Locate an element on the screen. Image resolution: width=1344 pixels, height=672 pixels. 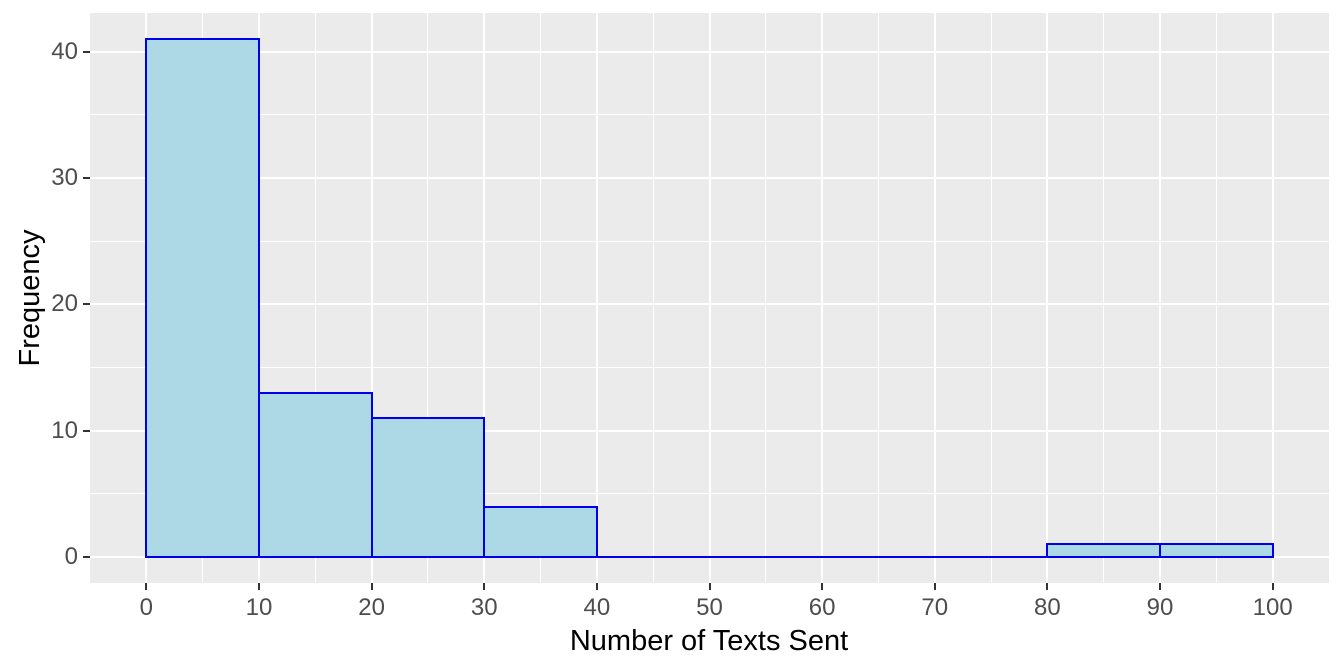
x-tick-label: 30 is located at coordinates (484, 607).